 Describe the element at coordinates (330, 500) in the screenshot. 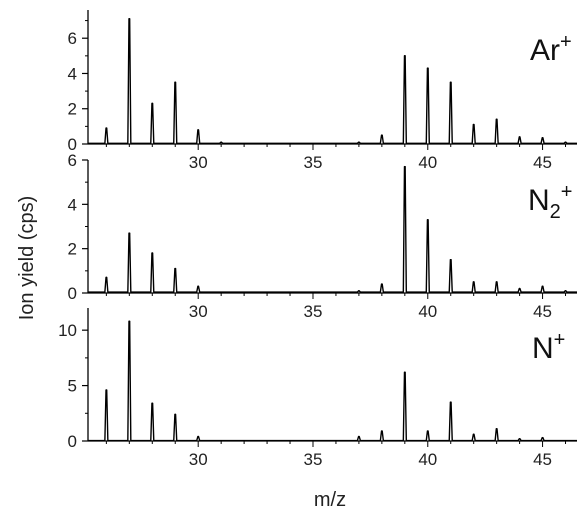

I see `x-axis-title: m/z` at that location.